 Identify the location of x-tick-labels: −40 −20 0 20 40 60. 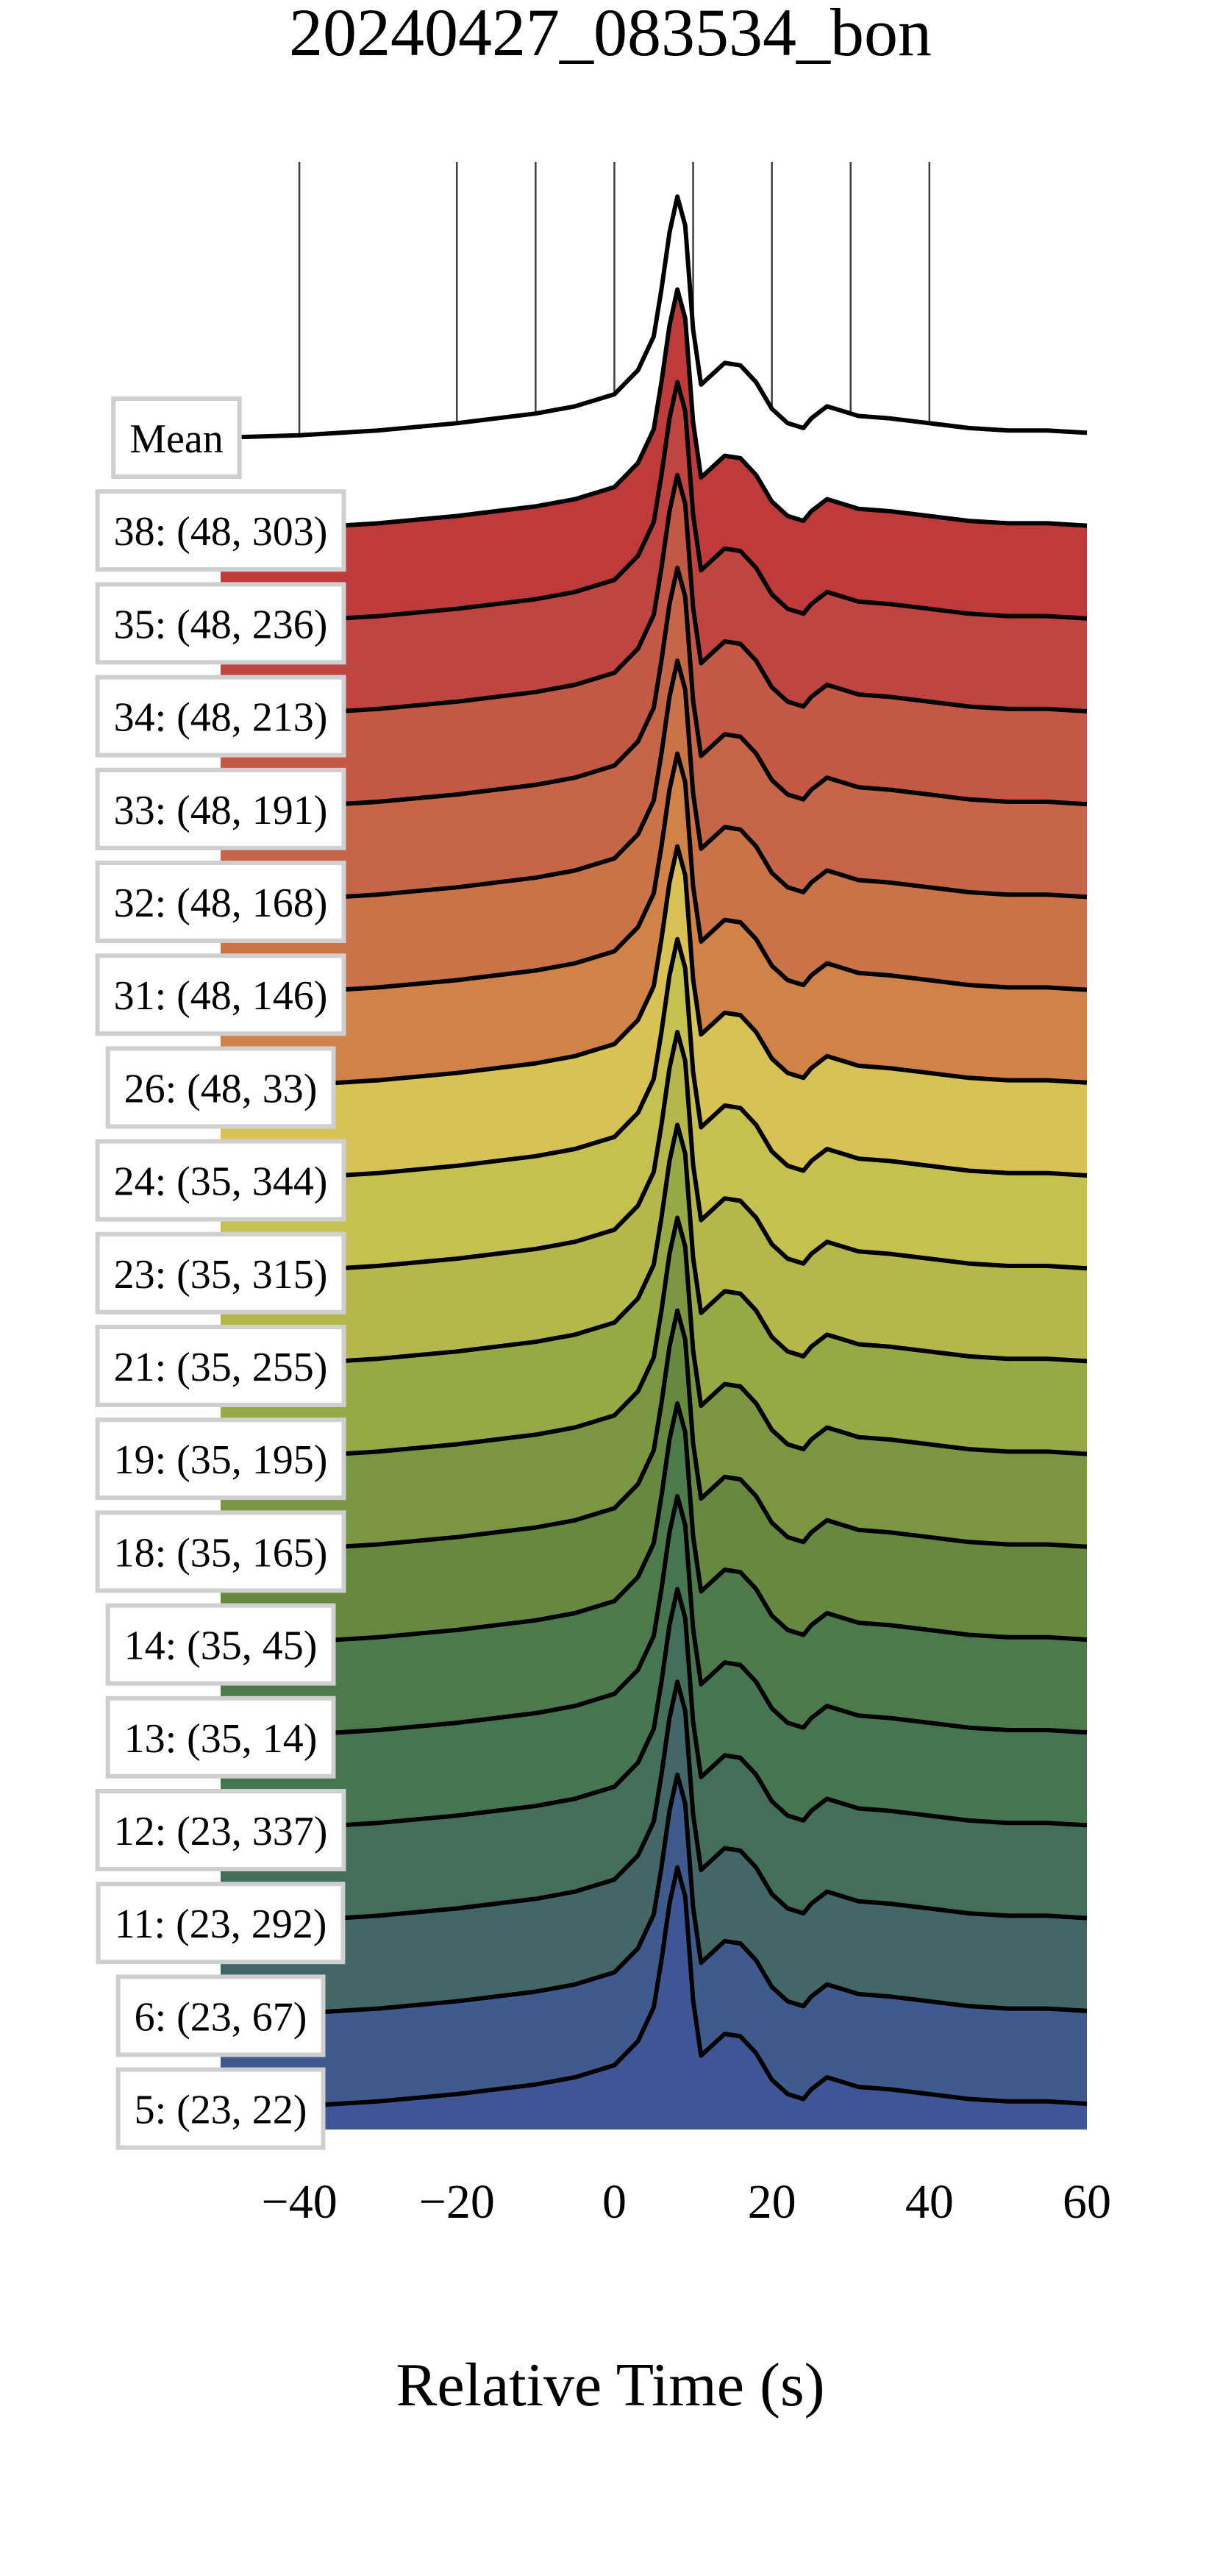
(686, 2202).